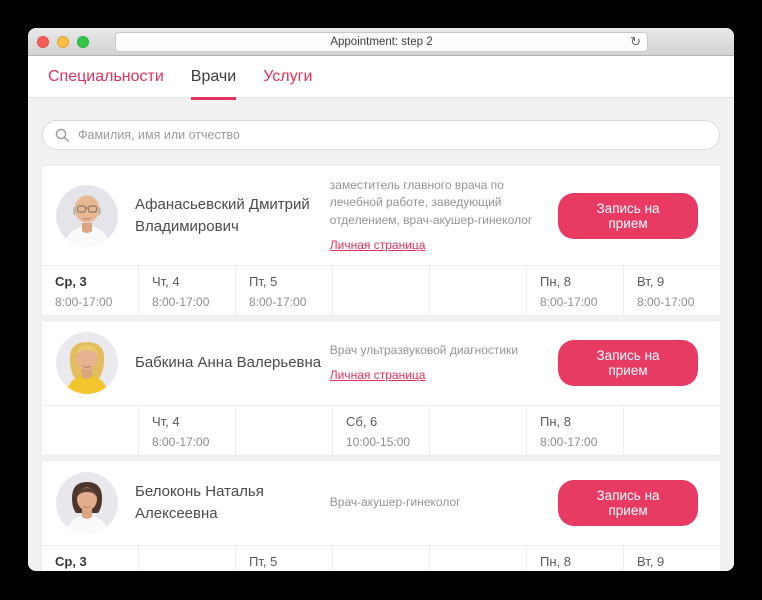  I want to click on schedule-time: 10:00-15:00, so click(378, 442).